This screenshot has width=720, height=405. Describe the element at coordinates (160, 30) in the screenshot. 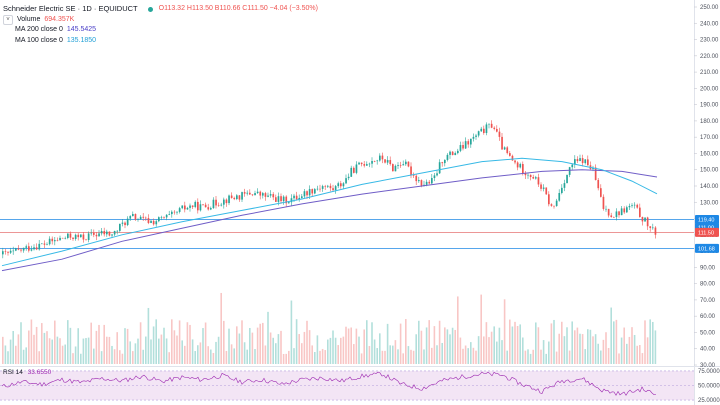

I see `ma200-legend: MA 200 close 0 145.5425` at that location.